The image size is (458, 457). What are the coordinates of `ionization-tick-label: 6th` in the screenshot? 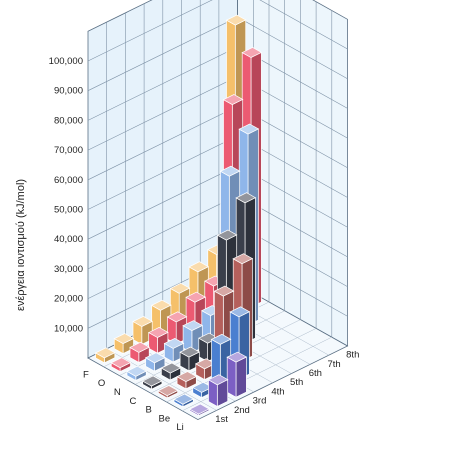 It's located at (315, 373).